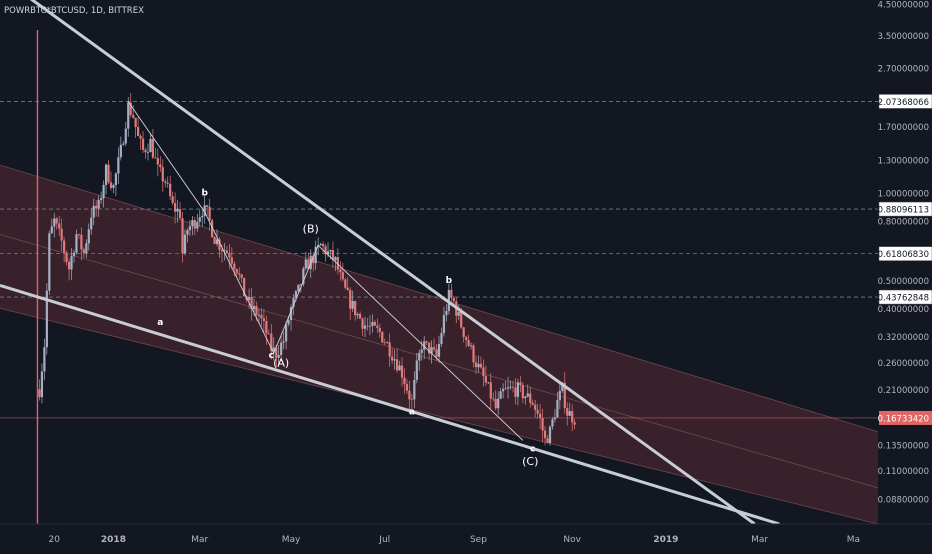 The height and width of the screenshot is (554, 932). I want to click on wave-label: (B), so click(311, 229).